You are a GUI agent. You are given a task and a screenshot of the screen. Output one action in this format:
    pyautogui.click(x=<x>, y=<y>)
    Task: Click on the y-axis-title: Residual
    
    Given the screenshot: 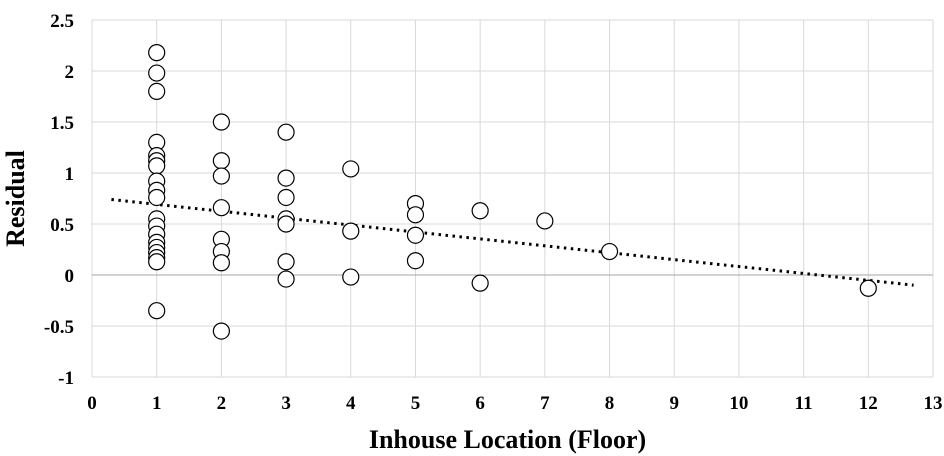 What is the action you would take?
    pyautogui.click(x=15, y=198)
    